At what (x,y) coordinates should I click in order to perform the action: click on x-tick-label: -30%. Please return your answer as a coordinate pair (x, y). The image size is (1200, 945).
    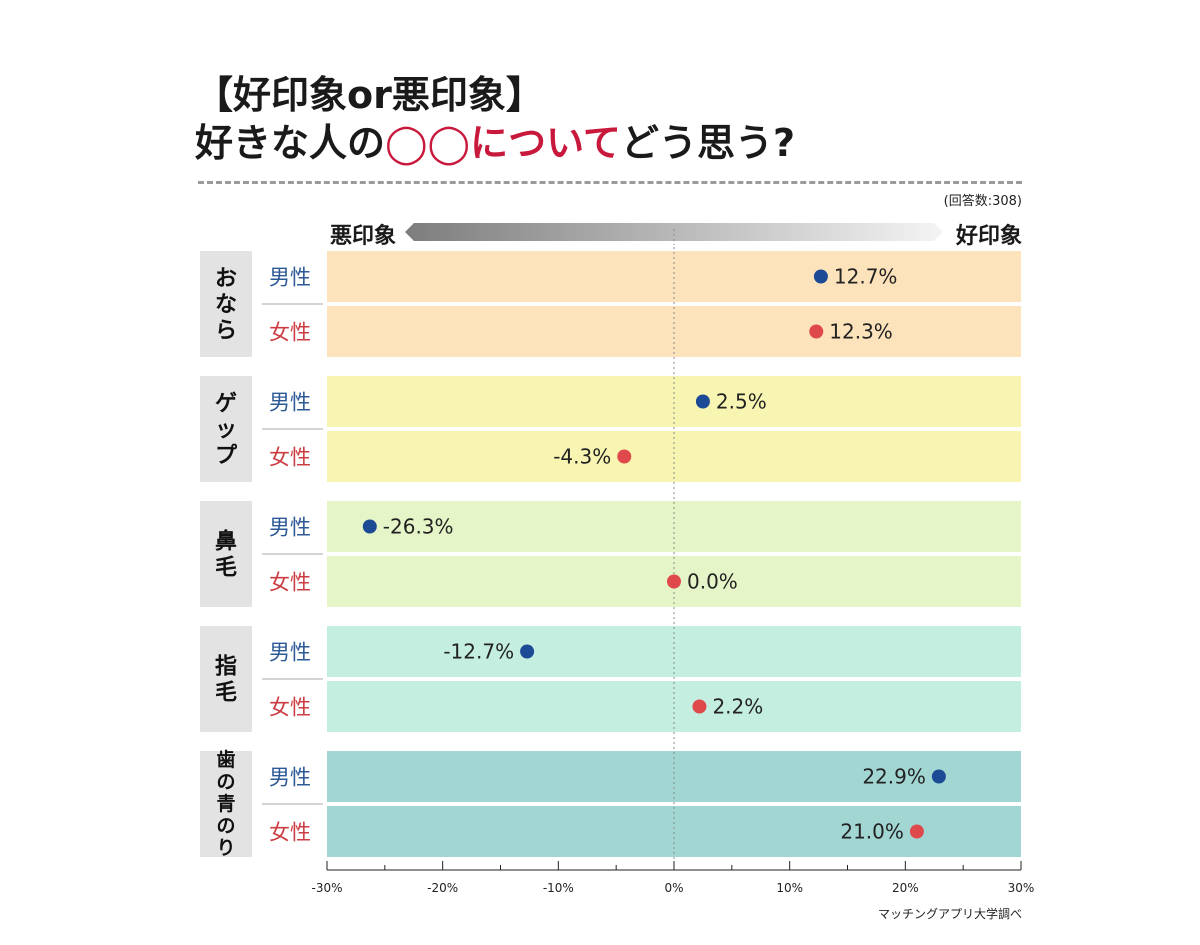
    Looking at the image, I should click on (326, 888).